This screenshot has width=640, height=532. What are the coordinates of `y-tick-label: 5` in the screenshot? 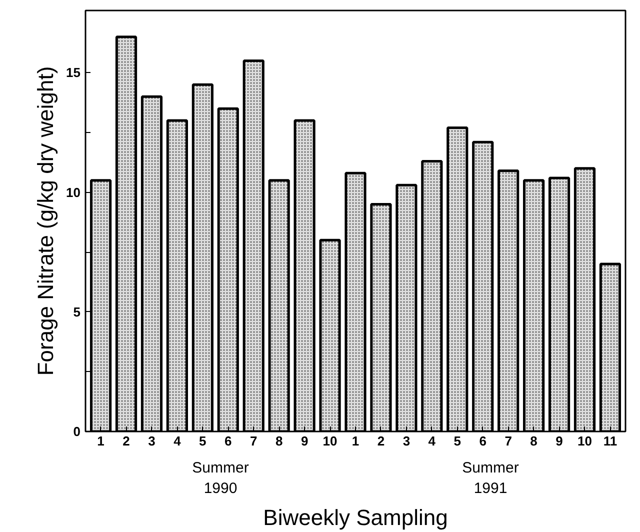 It's located at (77, 312).